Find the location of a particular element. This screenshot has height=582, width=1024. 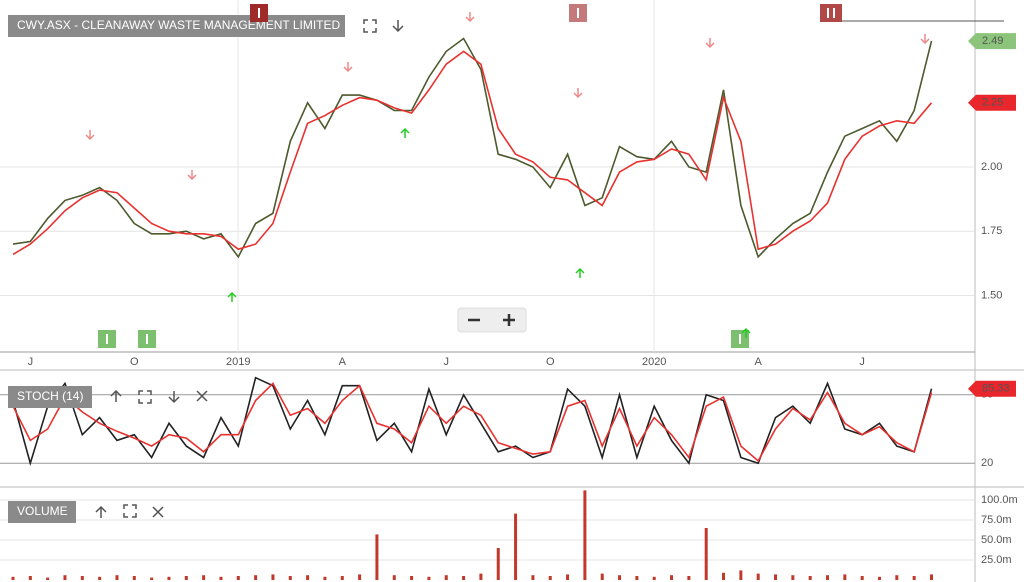

x-tick-label: 2019 is located at coordinates (238, 362).